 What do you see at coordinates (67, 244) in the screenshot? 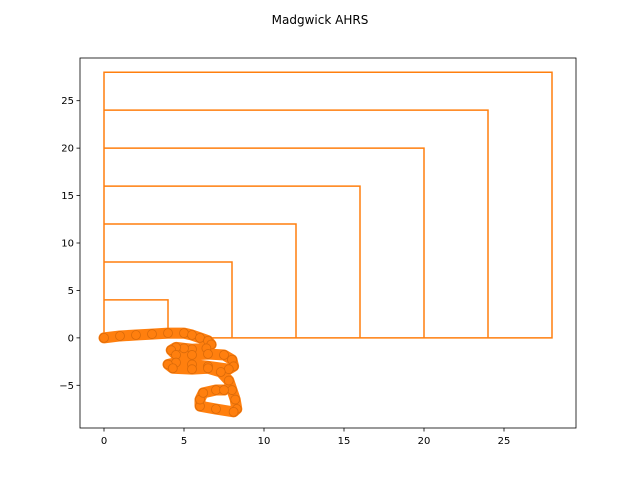
I see `y-tick-label: 10` at bounding box center [67, 244].